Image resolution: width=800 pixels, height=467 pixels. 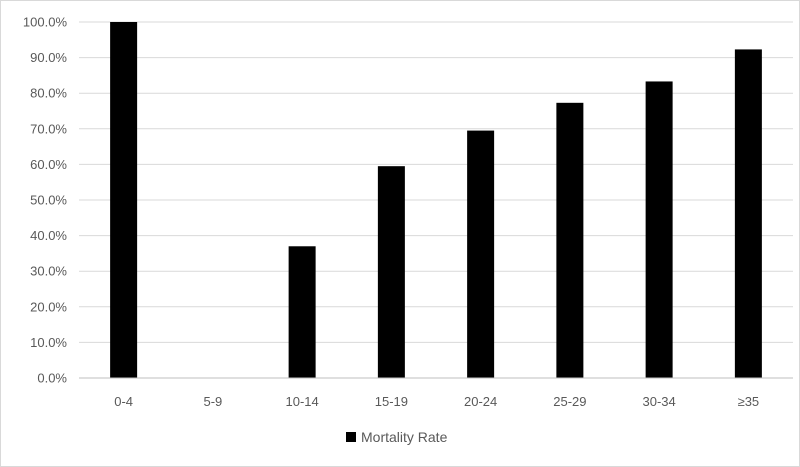 I want to click on y-tick-label: 90.0%, so click(x=48, y=57).